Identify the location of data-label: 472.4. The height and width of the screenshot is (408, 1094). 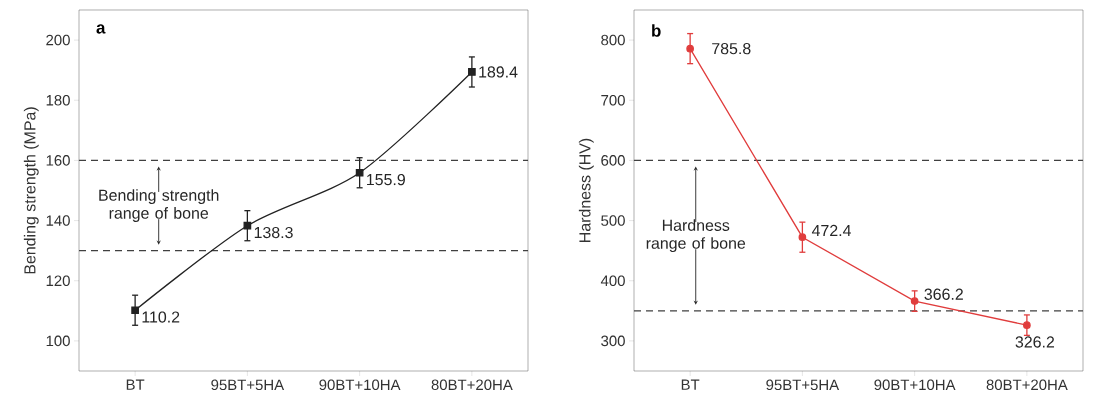
(831, 230).